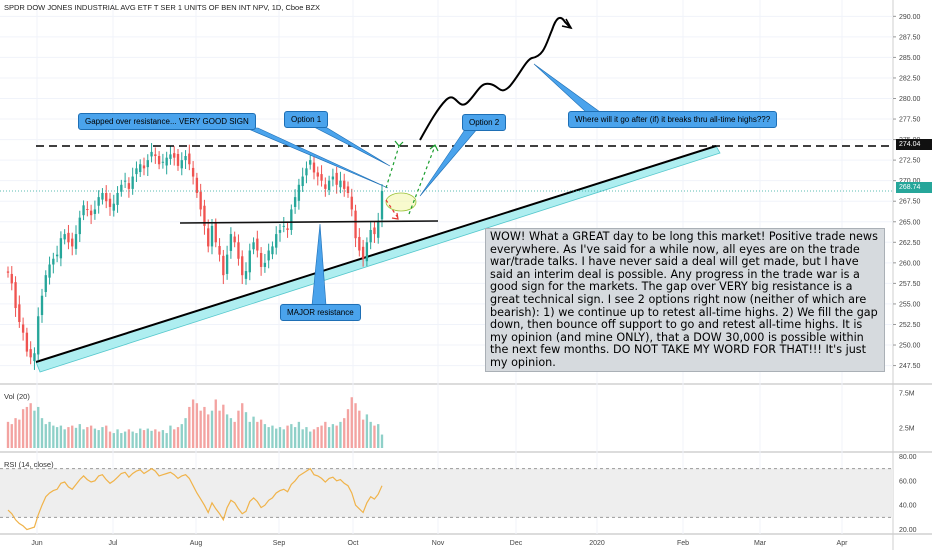  What do you see at coordinates (279, 543) in the screenshot?
I see `time-tick-label: Sep` at bounding box center [279, 543].